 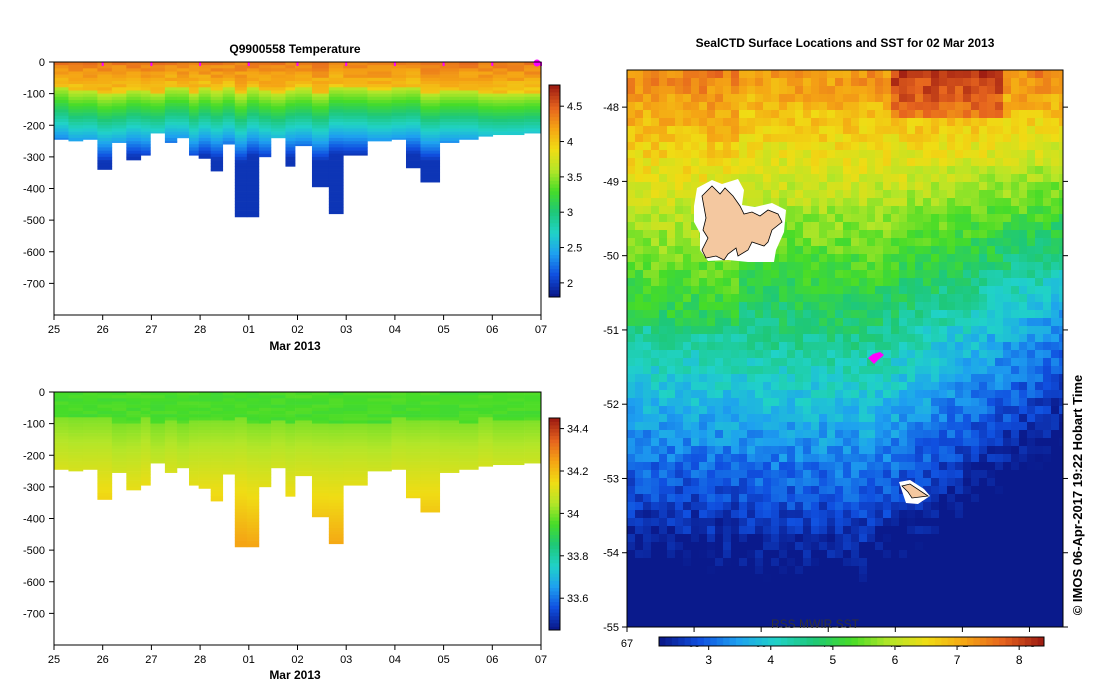 What do you see at coordinates (554, 246) in the screenshot?
I see `colorbar-swatch` at bounding box center [554, 246].